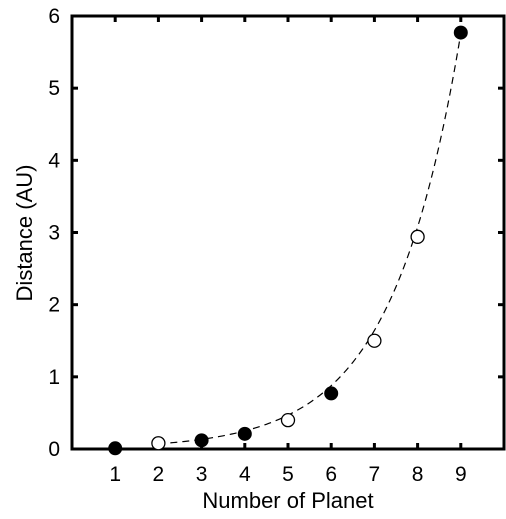  I want to click on x-tick-label-1: 1, so click(115, 474).